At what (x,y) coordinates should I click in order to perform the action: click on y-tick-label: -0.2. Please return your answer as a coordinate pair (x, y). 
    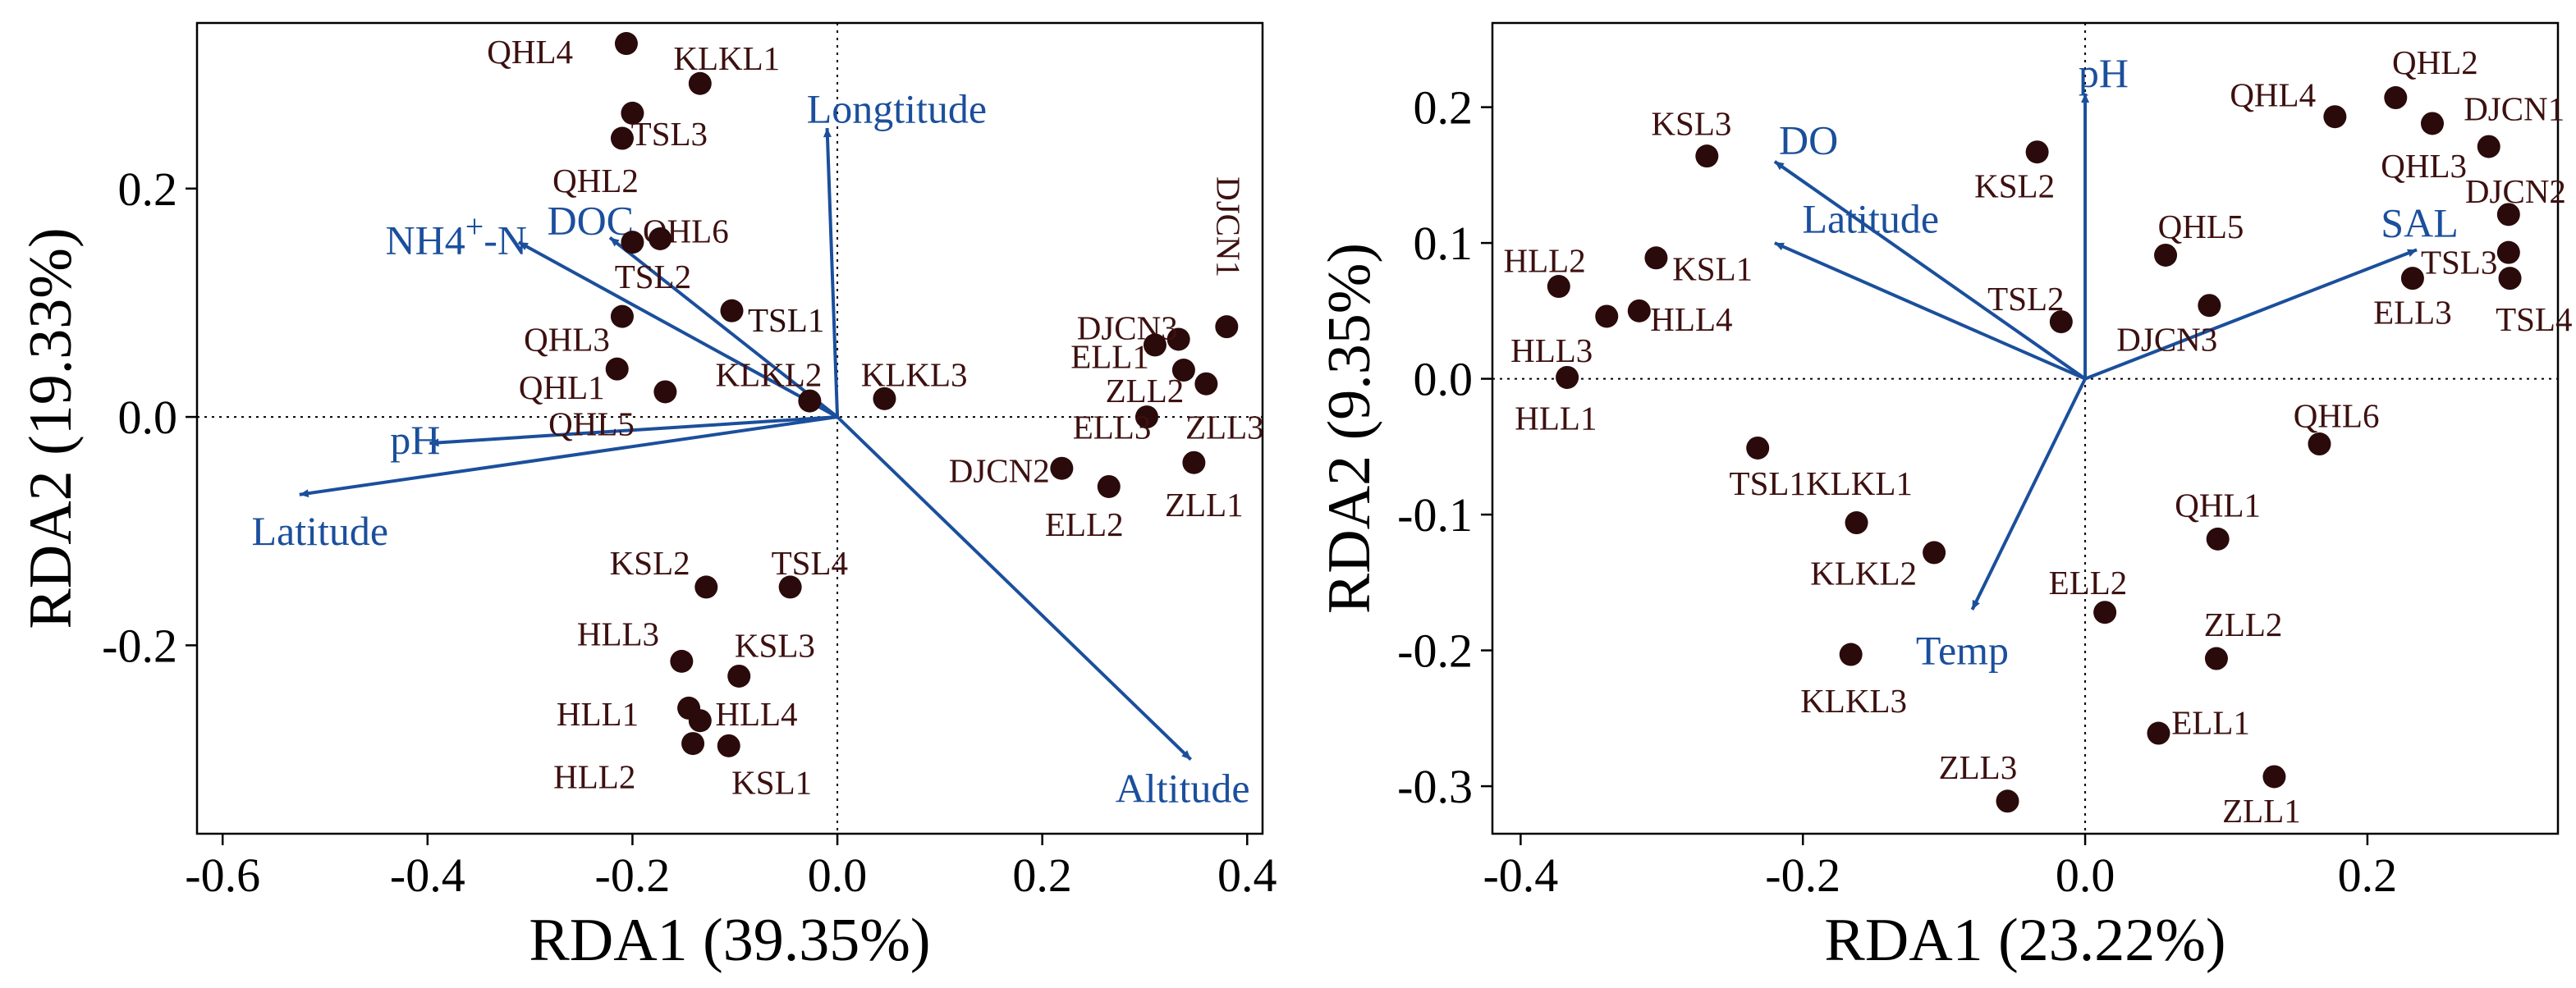
    Looking at the image, I should click on (1435, 651).